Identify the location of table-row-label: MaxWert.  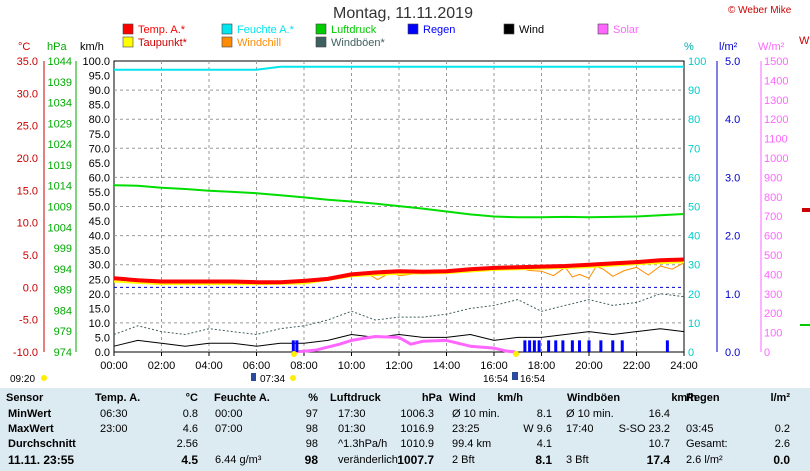
(31, 429).